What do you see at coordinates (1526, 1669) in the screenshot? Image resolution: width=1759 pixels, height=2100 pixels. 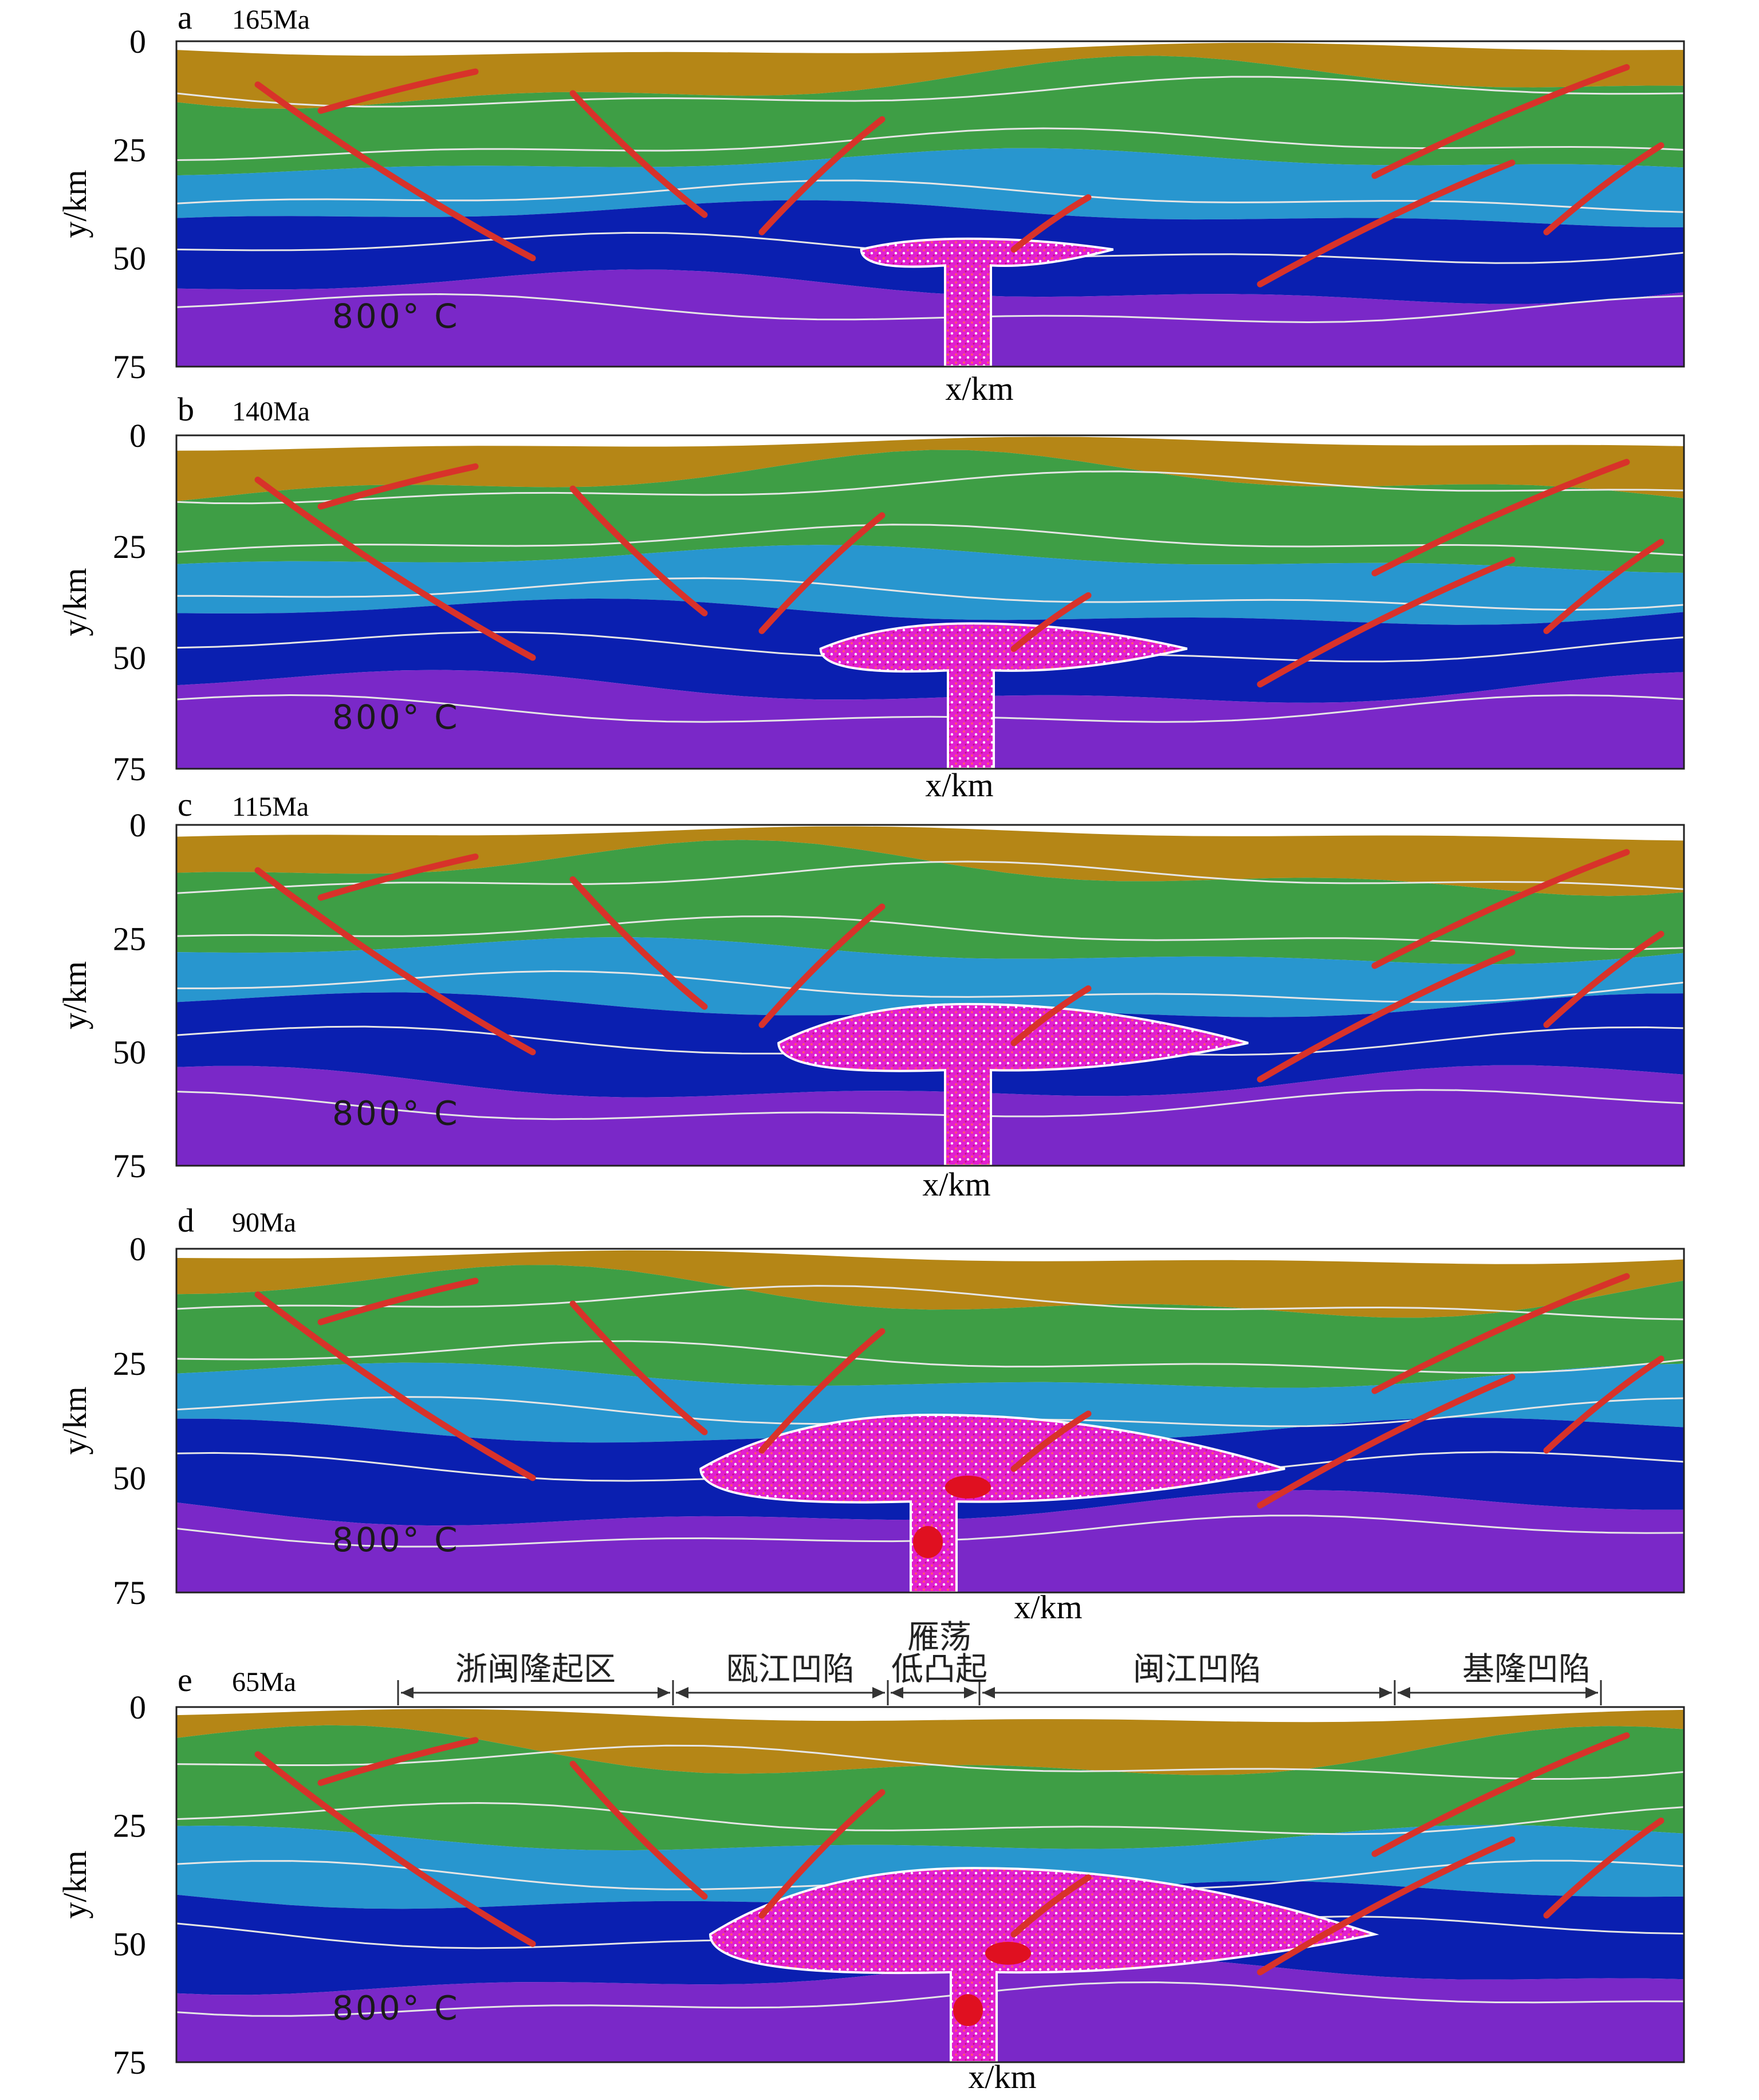 I see `region-label: 基隆凹陷` at bounding box center [1526, 1669].